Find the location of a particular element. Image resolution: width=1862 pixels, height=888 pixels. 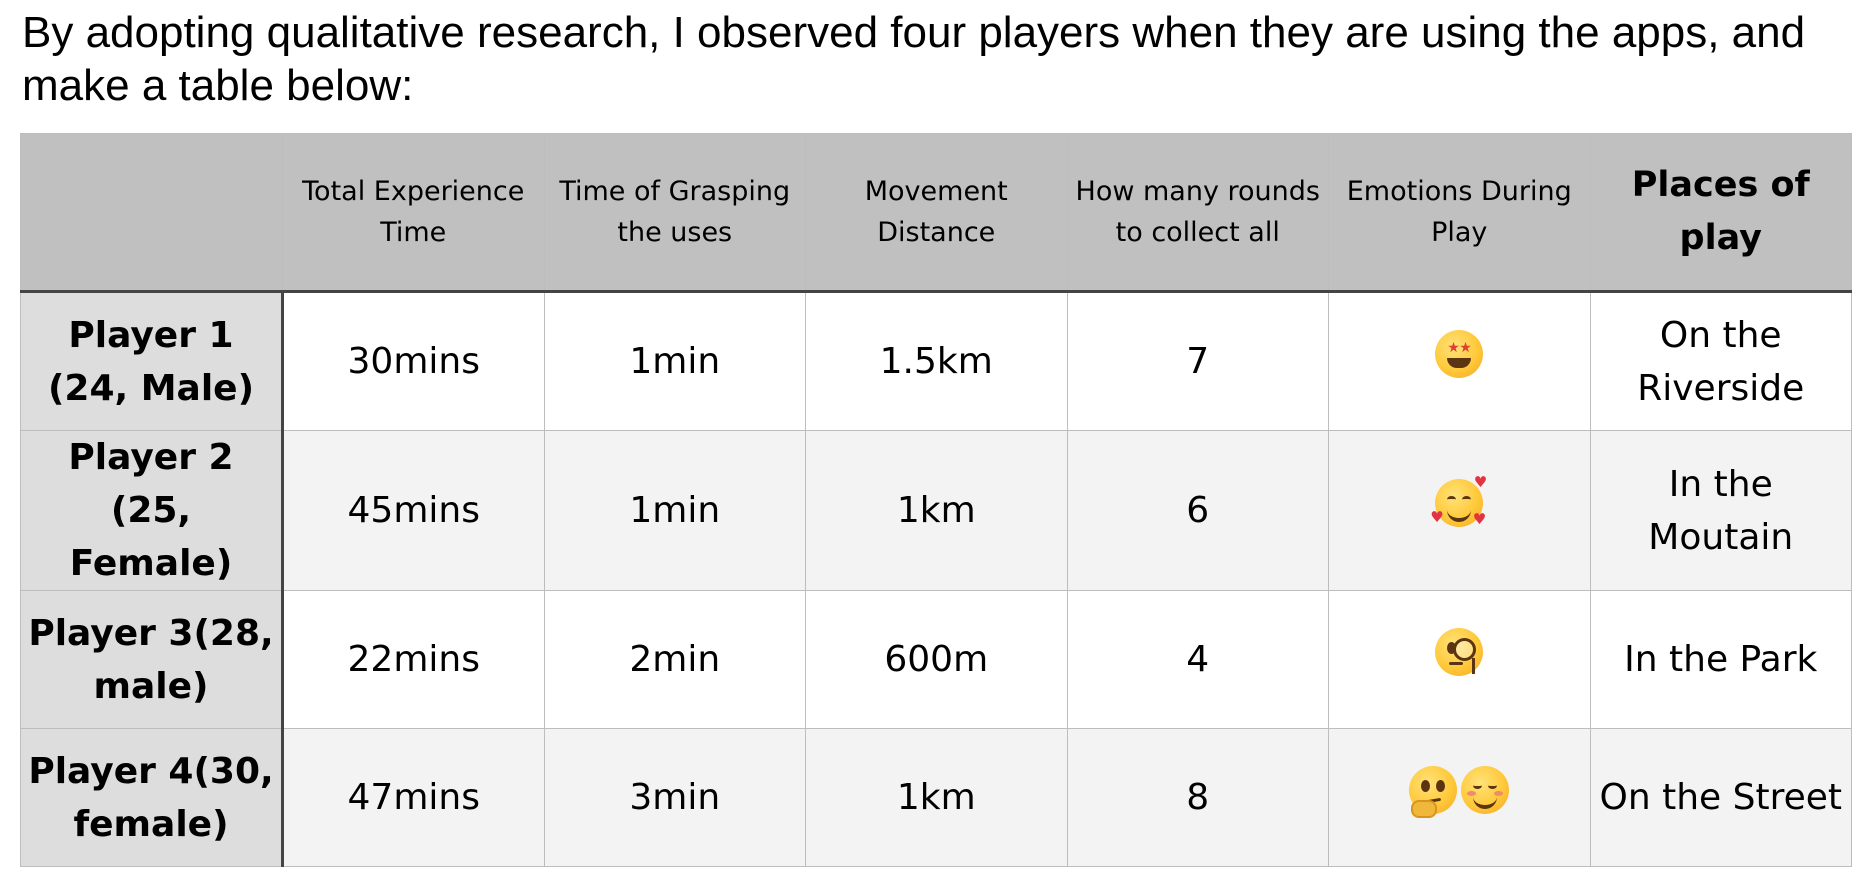

relieved-face-emoji-icon is located at coordinates (1485, 790).